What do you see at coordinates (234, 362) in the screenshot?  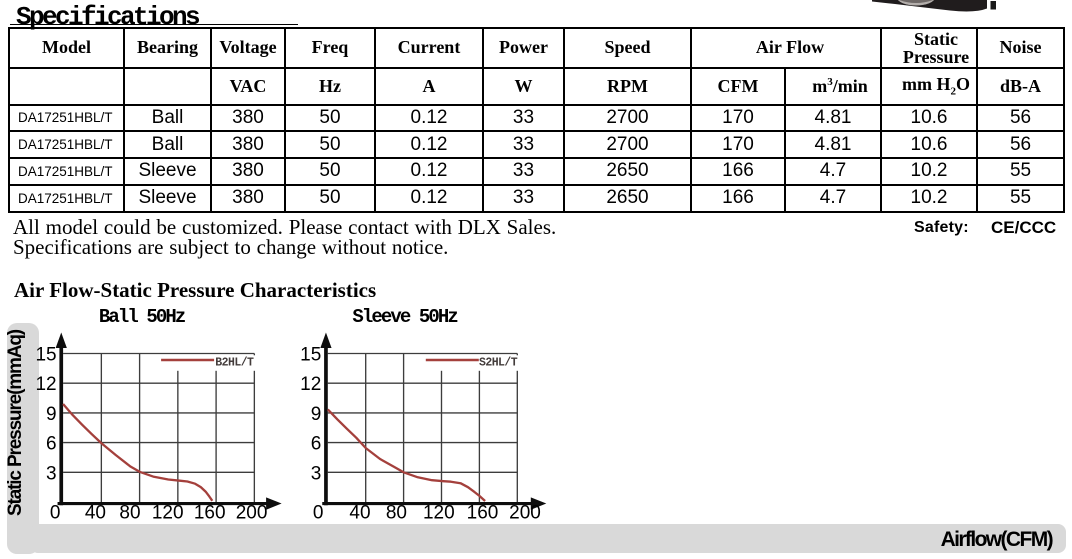 I see `svg-text: B2HL/T` at bounding box center [234, 362].